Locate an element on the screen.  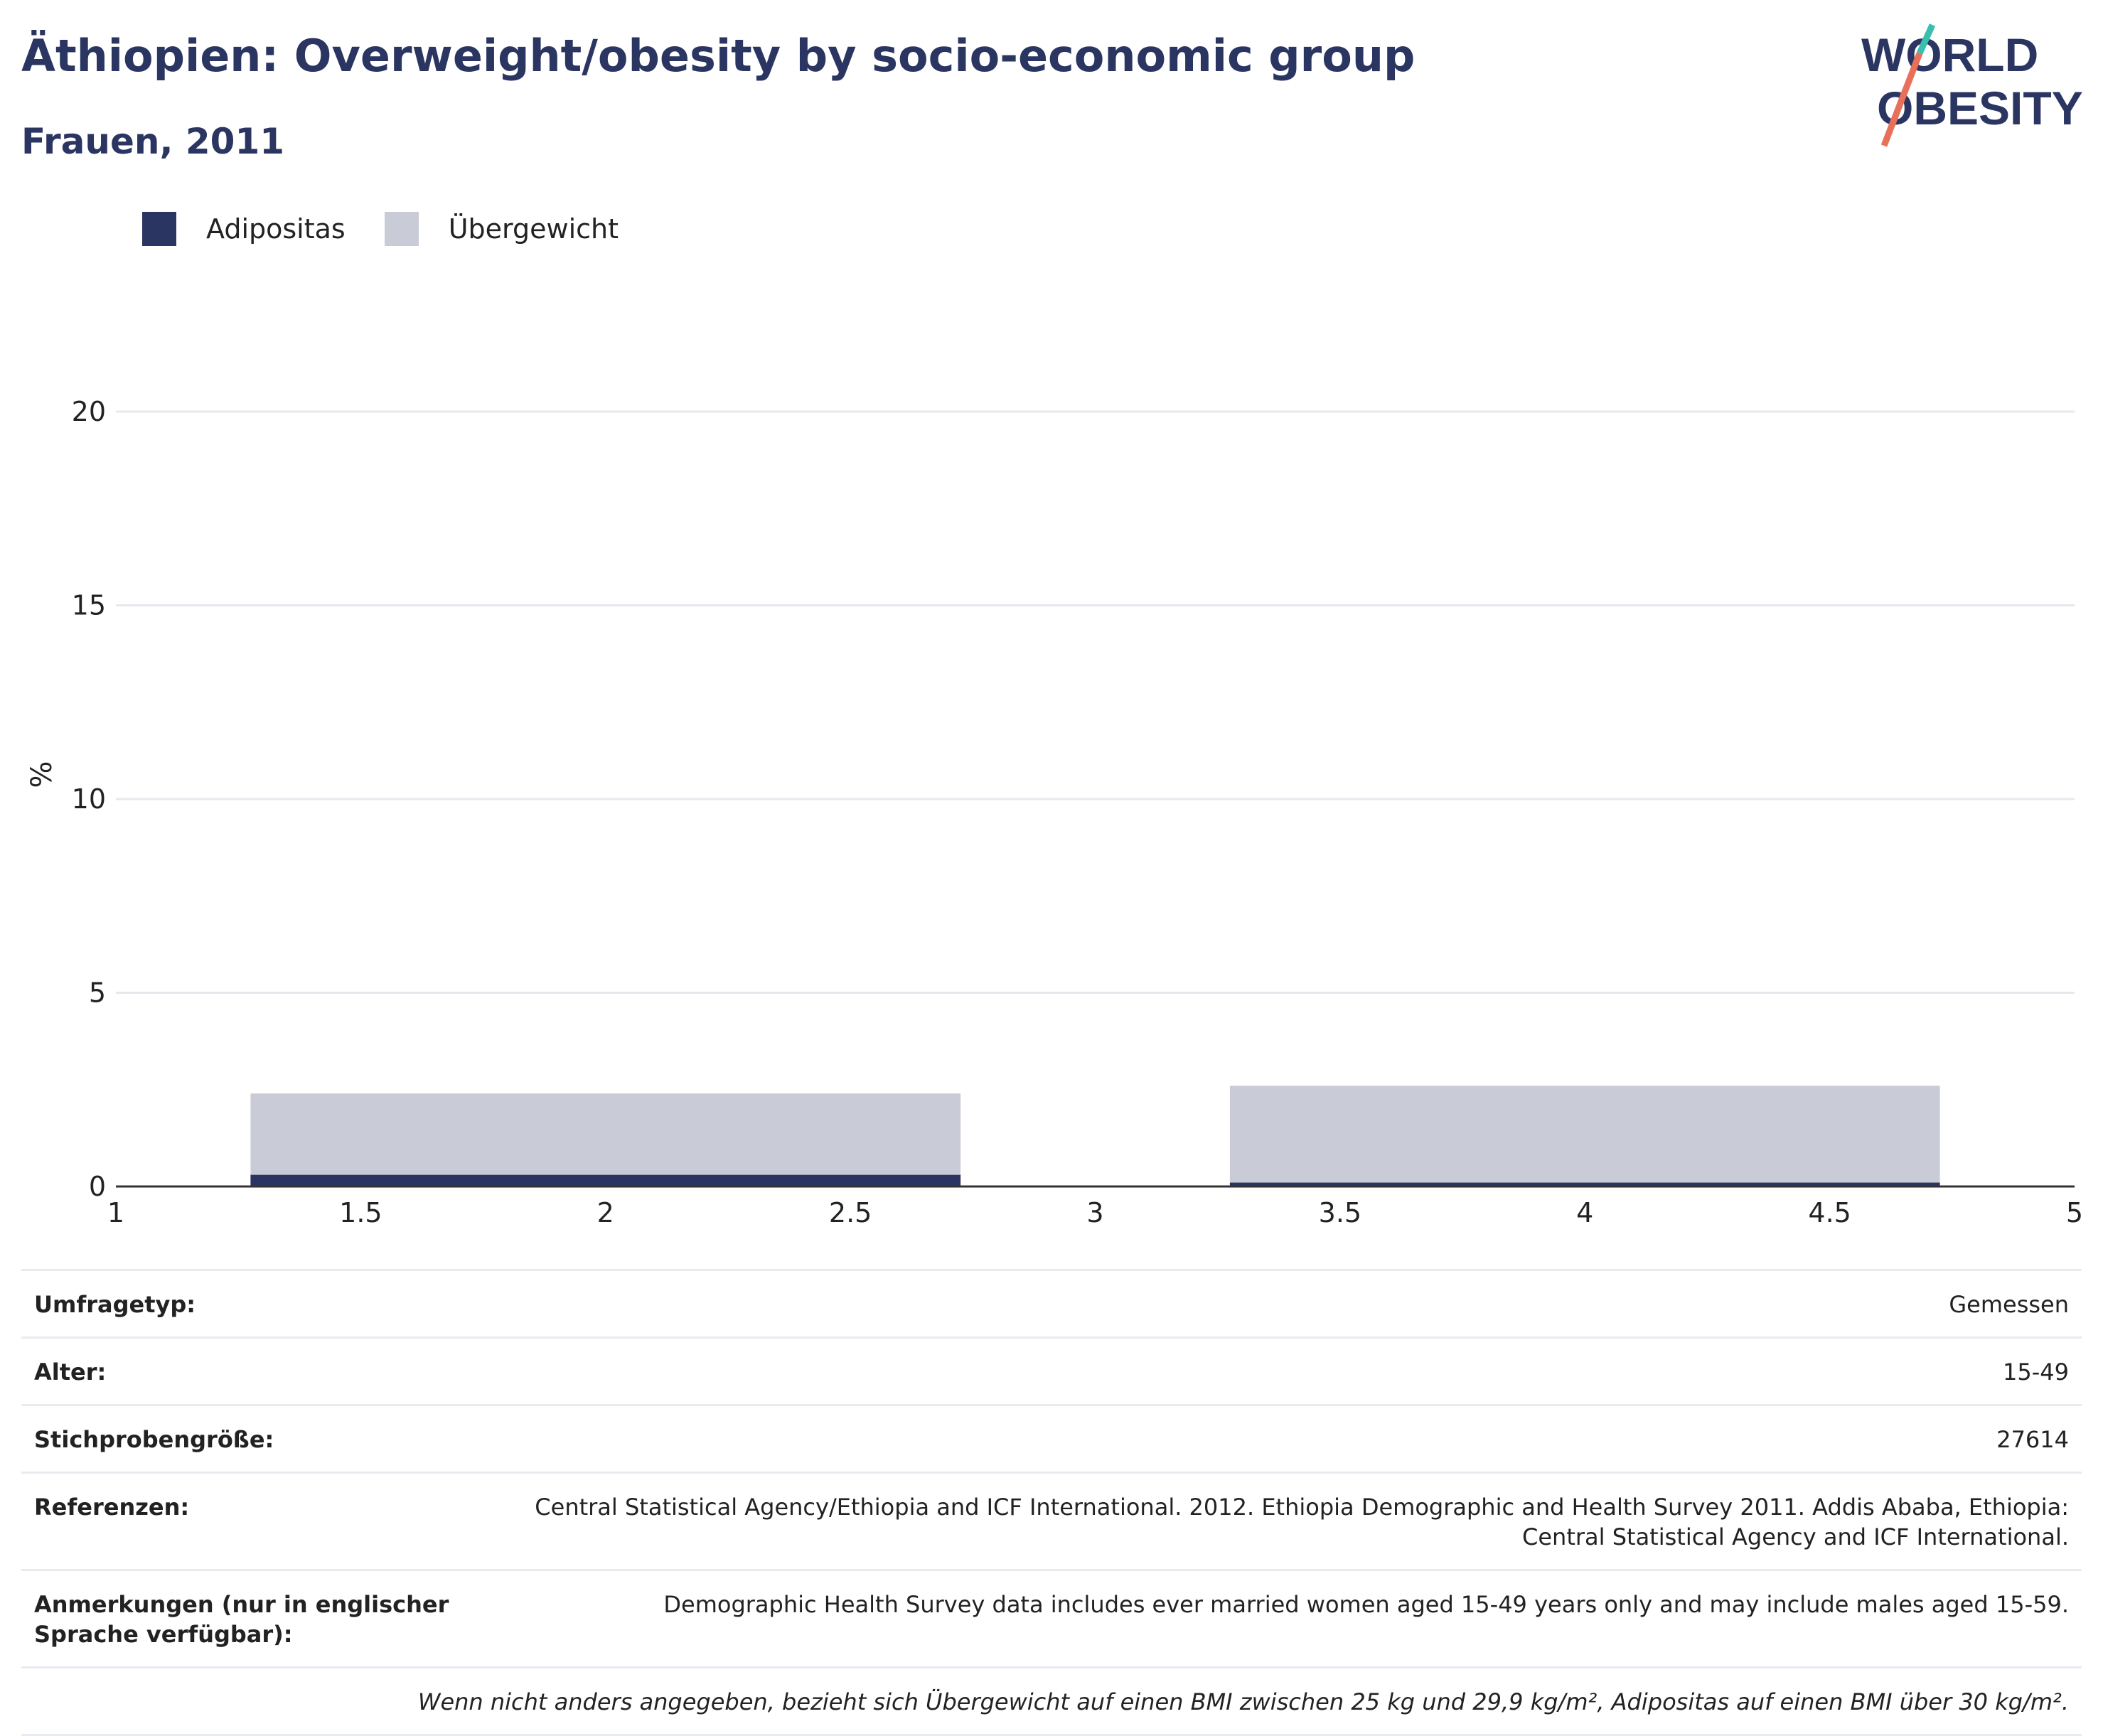
x-tick-label: 3 is located at coordinates (1094, 1212).